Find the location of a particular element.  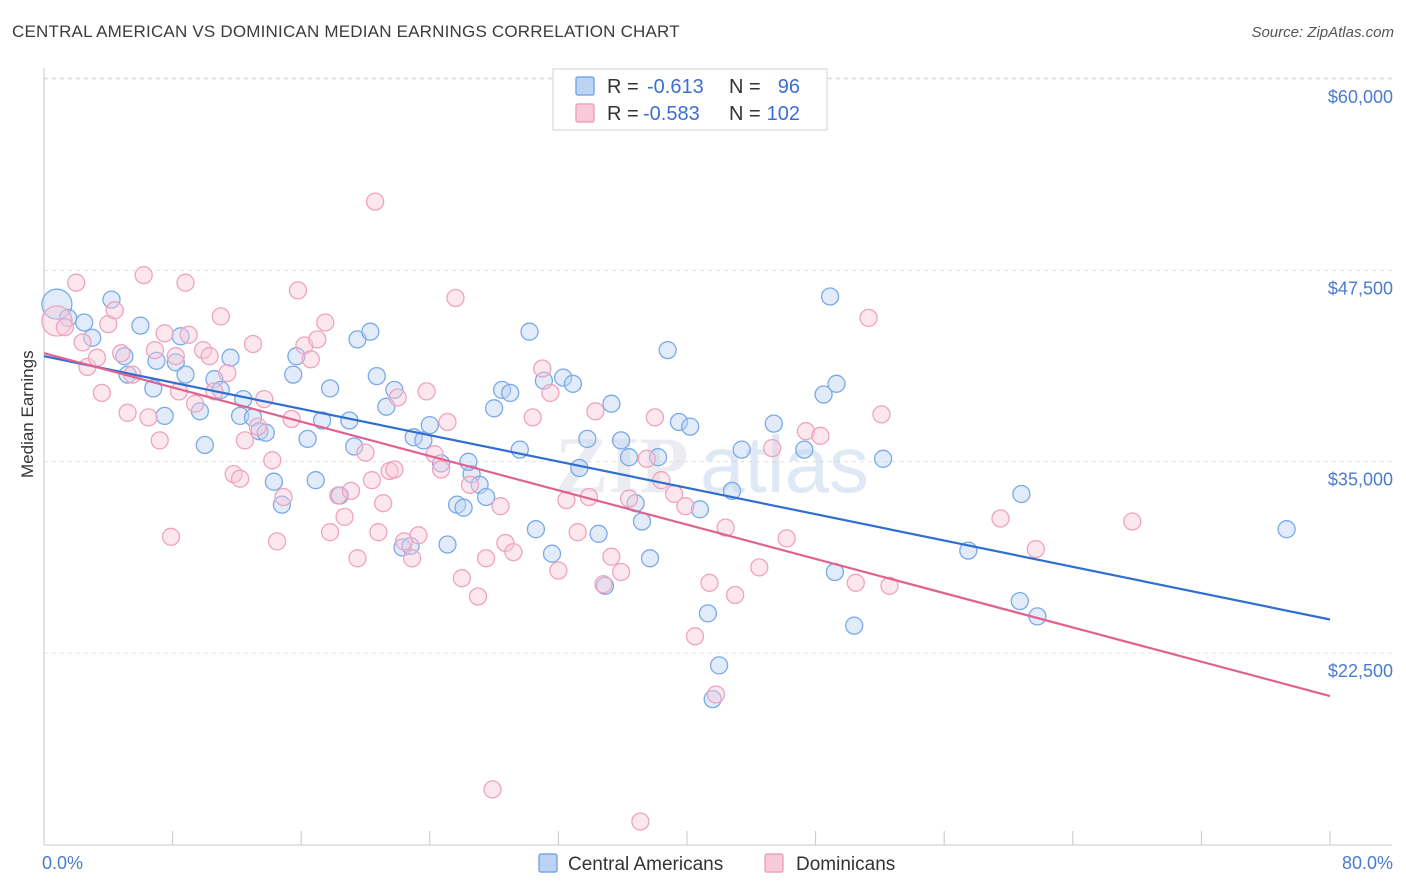

y-tick-label: $60,000 is located at coordinates (1360, 97).